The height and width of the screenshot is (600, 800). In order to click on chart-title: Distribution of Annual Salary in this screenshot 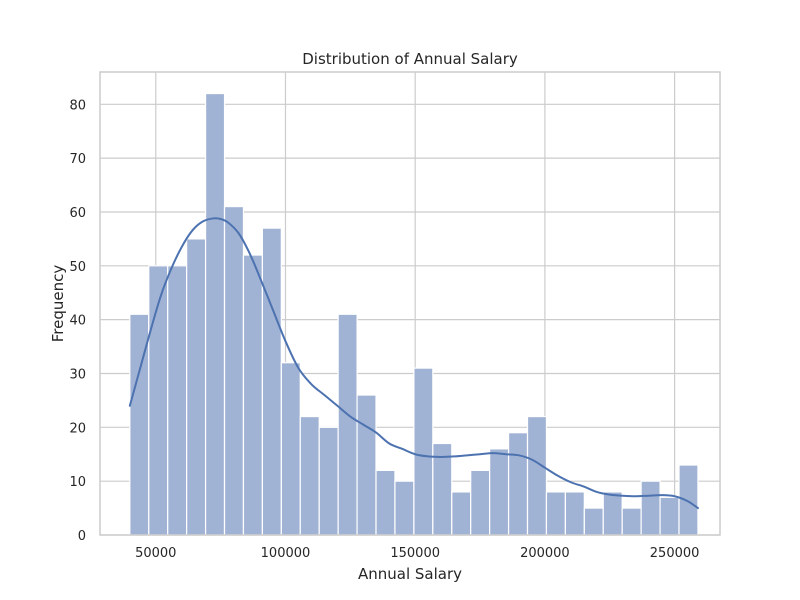, I will do `click(410, 59)`.